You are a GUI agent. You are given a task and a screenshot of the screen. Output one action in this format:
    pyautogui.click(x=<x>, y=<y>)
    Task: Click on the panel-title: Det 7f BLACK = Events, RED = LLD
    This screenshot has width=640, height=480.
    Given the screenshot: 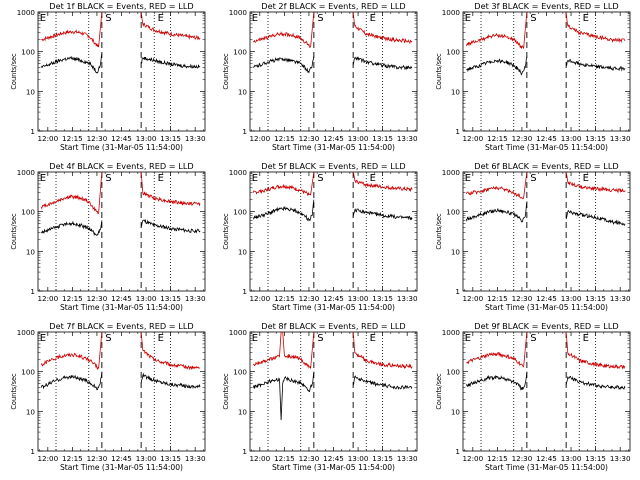 What is the action you would take?
    pyautogui.click(x=121, y=326)
    